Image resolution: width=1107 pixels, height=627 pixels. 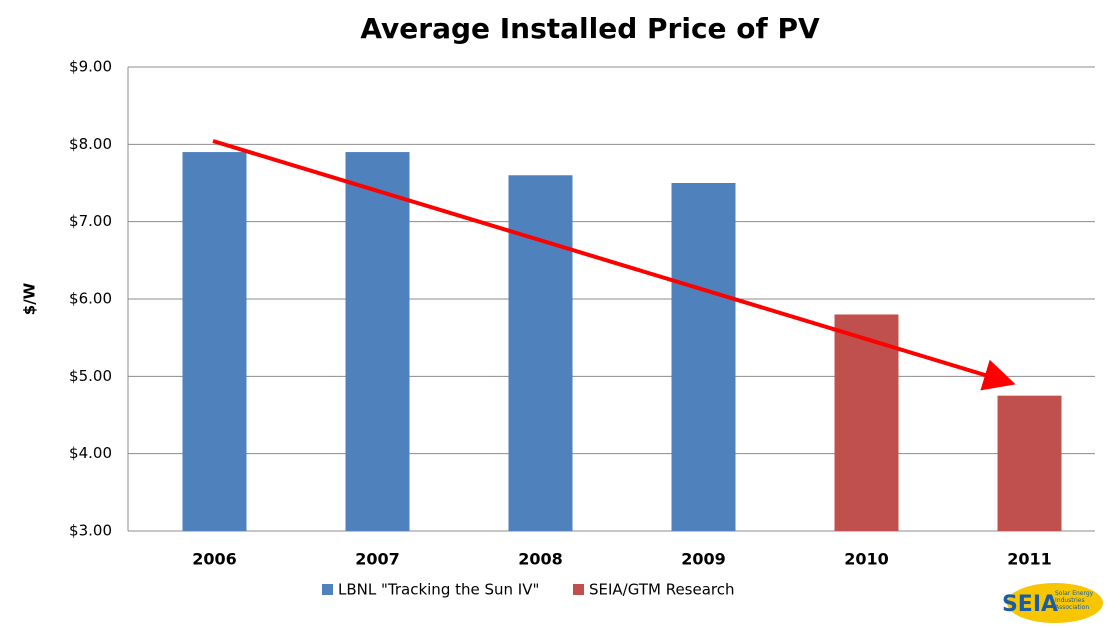 What do you see at coordinates (377, 559) in the screenshot?
I see `x-tick-label: 2007` at bounding box center [377, 559].